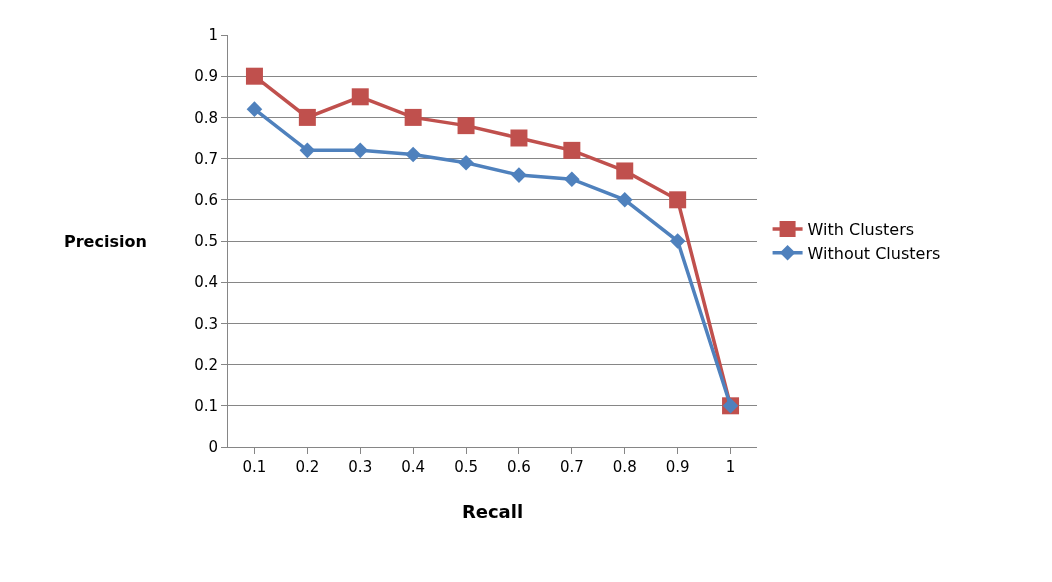 The width and height of the screenshot is (1052, 582). Describe the element at coordinates (624, 467) in the screenshot. I see `x-tick-label: 0.8` at that location.